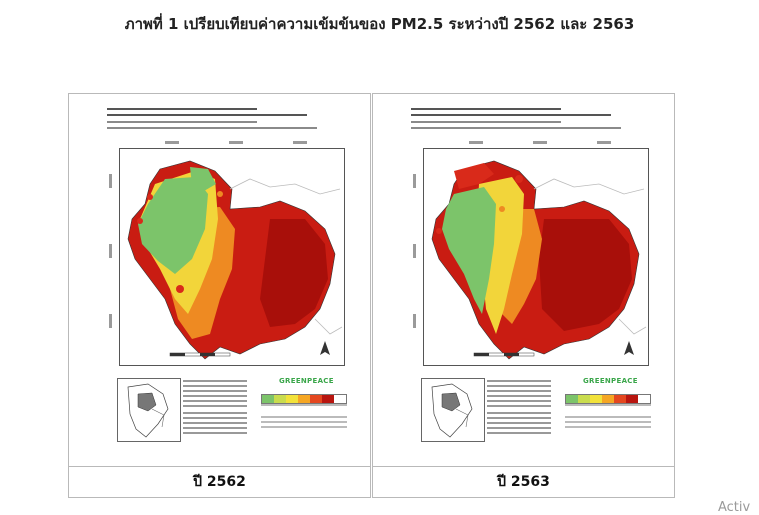 This screenshot has height=515, width=759. What do you see at coordinates (523, 482) in the screenshot?
I see `year-label-2563: ปี 2563` at bounding box center [523, 482].